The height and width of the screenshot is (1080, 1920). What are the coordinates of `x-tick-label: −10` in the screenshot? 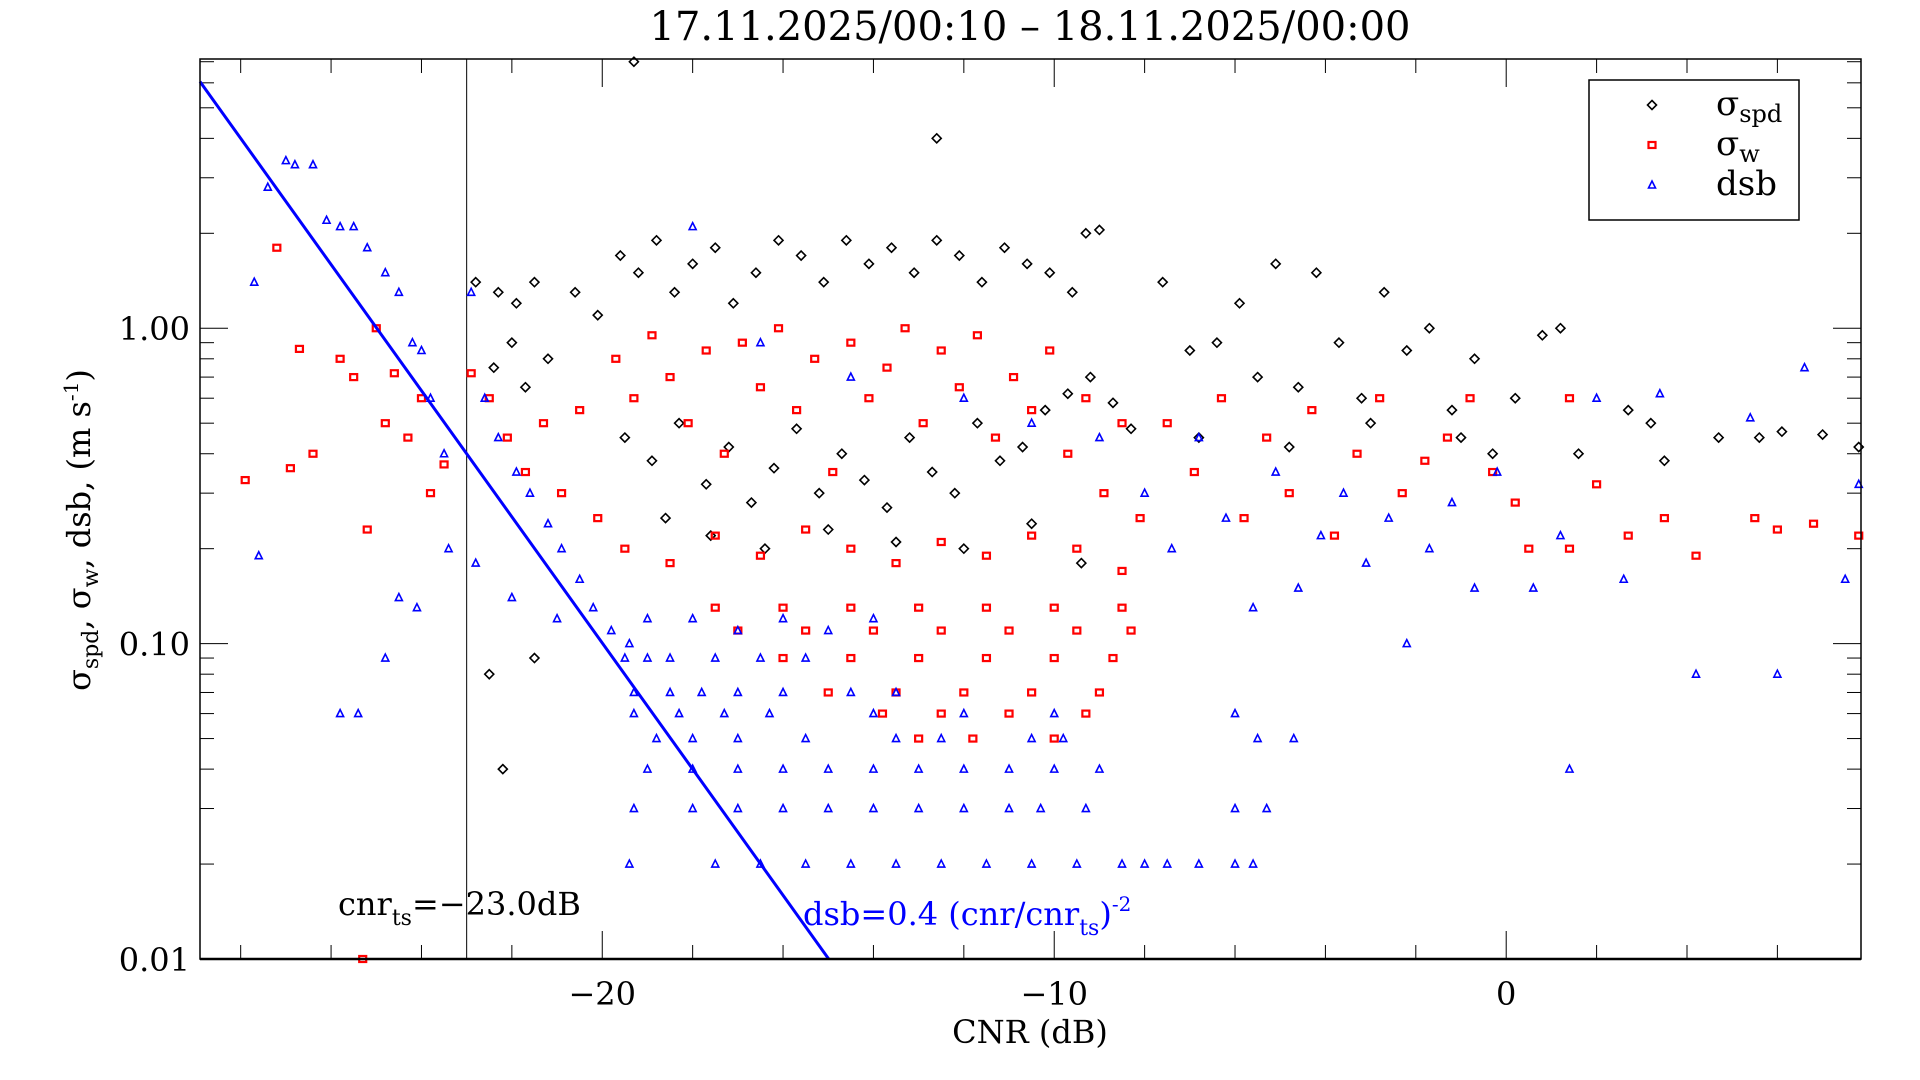 It's located at (1054, 994).